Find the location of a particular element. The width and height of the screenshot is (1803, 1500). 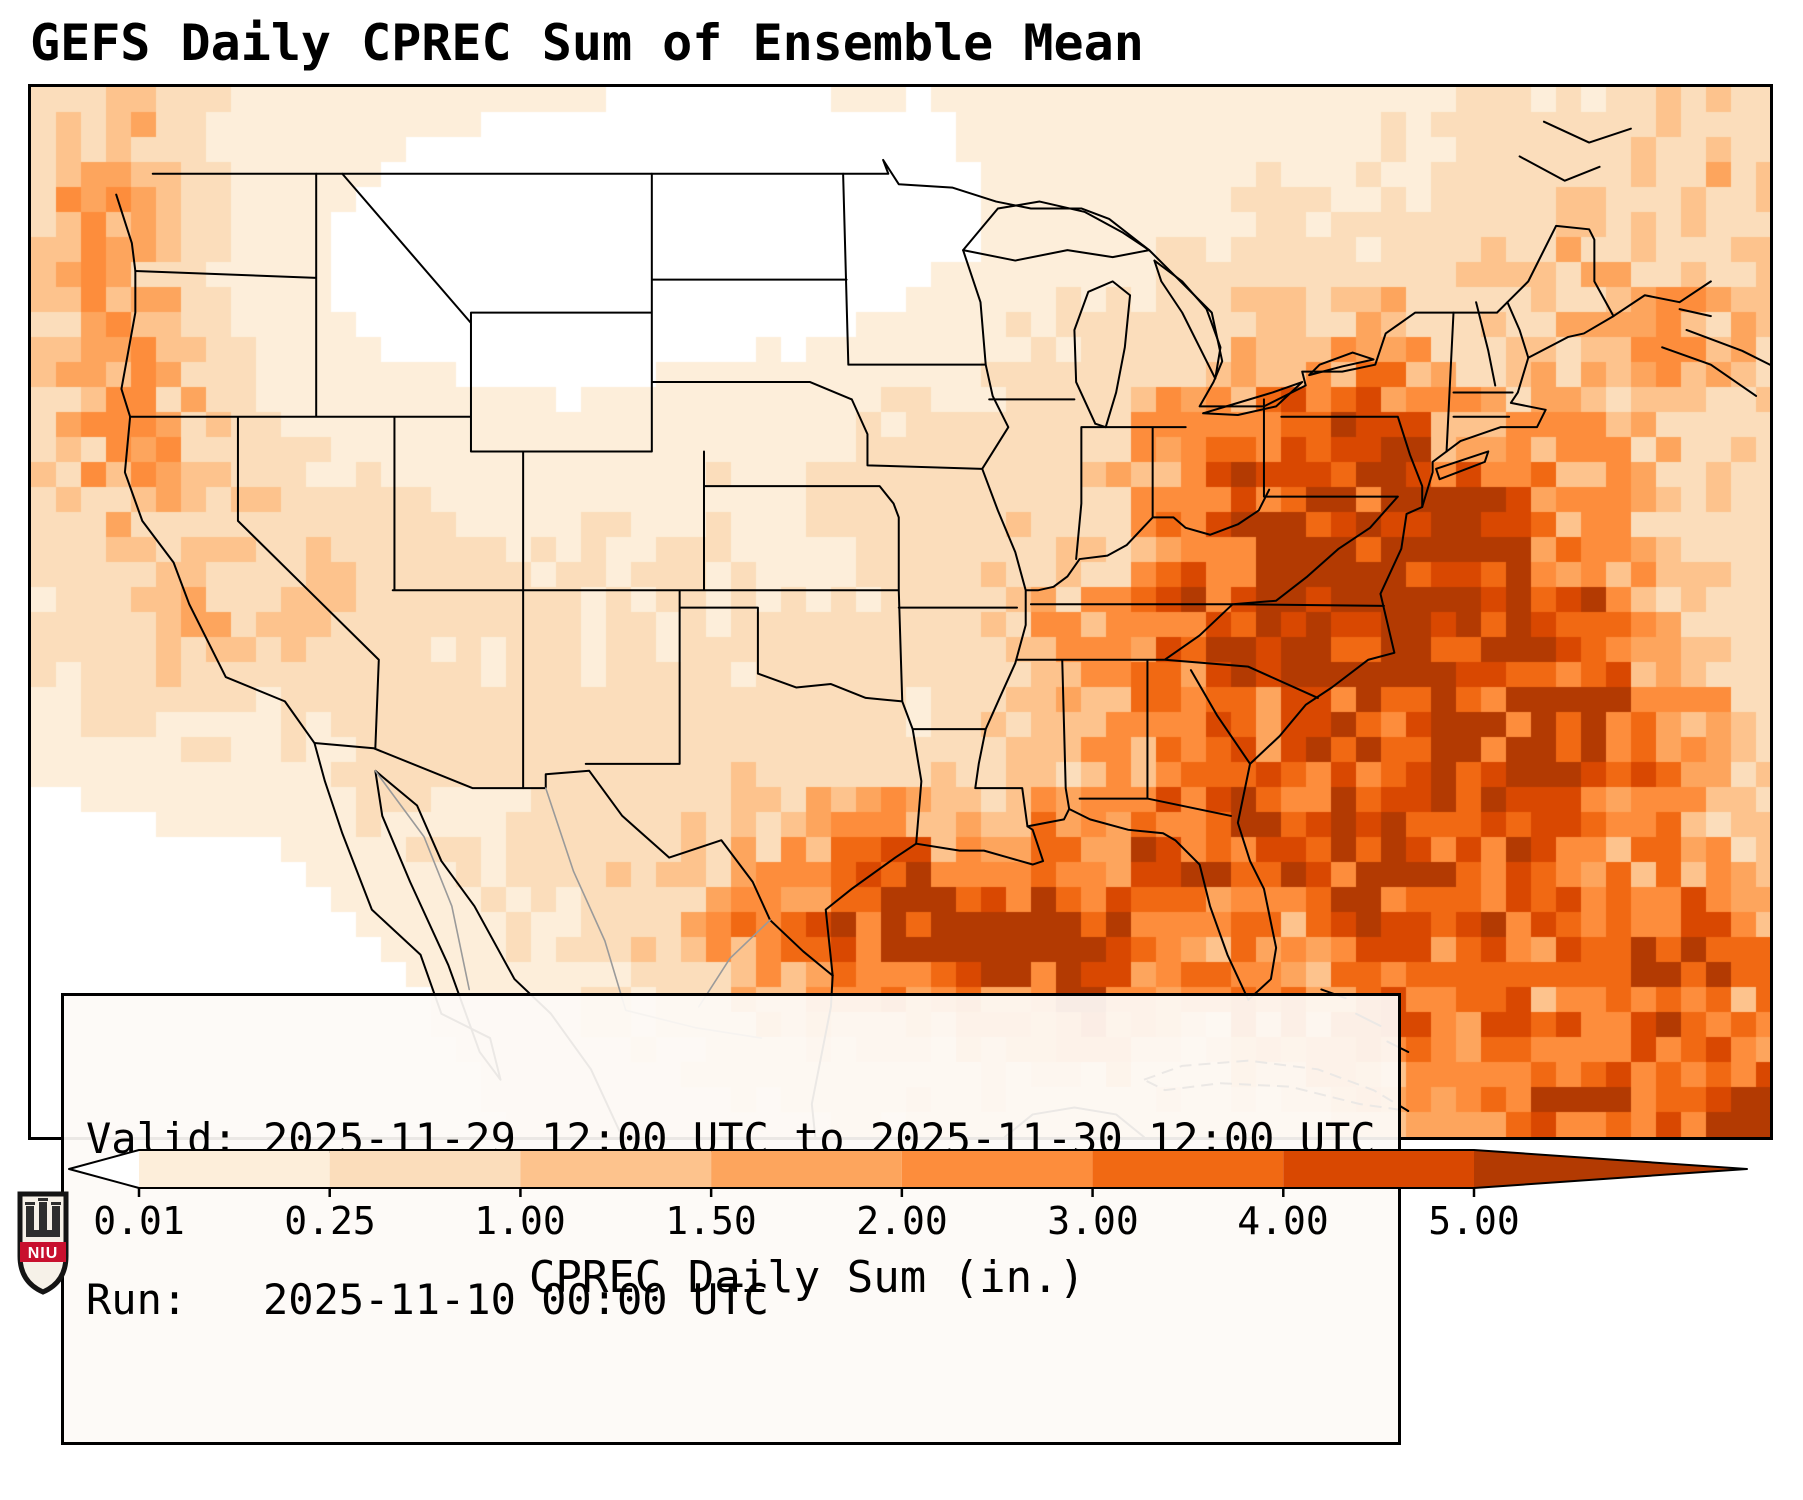

niu-logo: NIU is located at coordinates (43, 1243).